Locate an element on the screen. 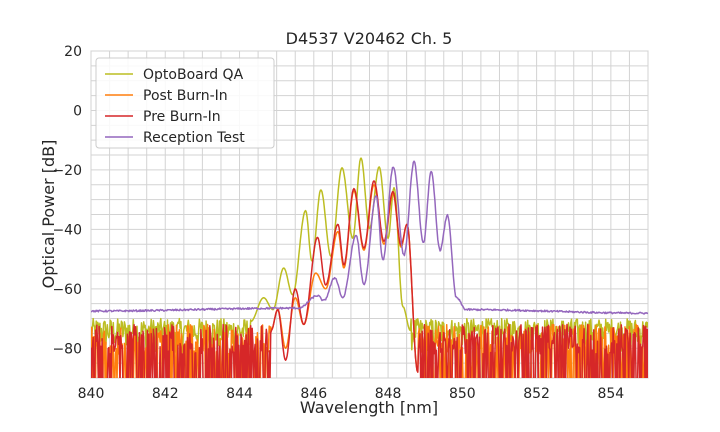 This screenshot has height=432, width=720. legend-label: OptoBoard QA is located at coordinates (193, 75).